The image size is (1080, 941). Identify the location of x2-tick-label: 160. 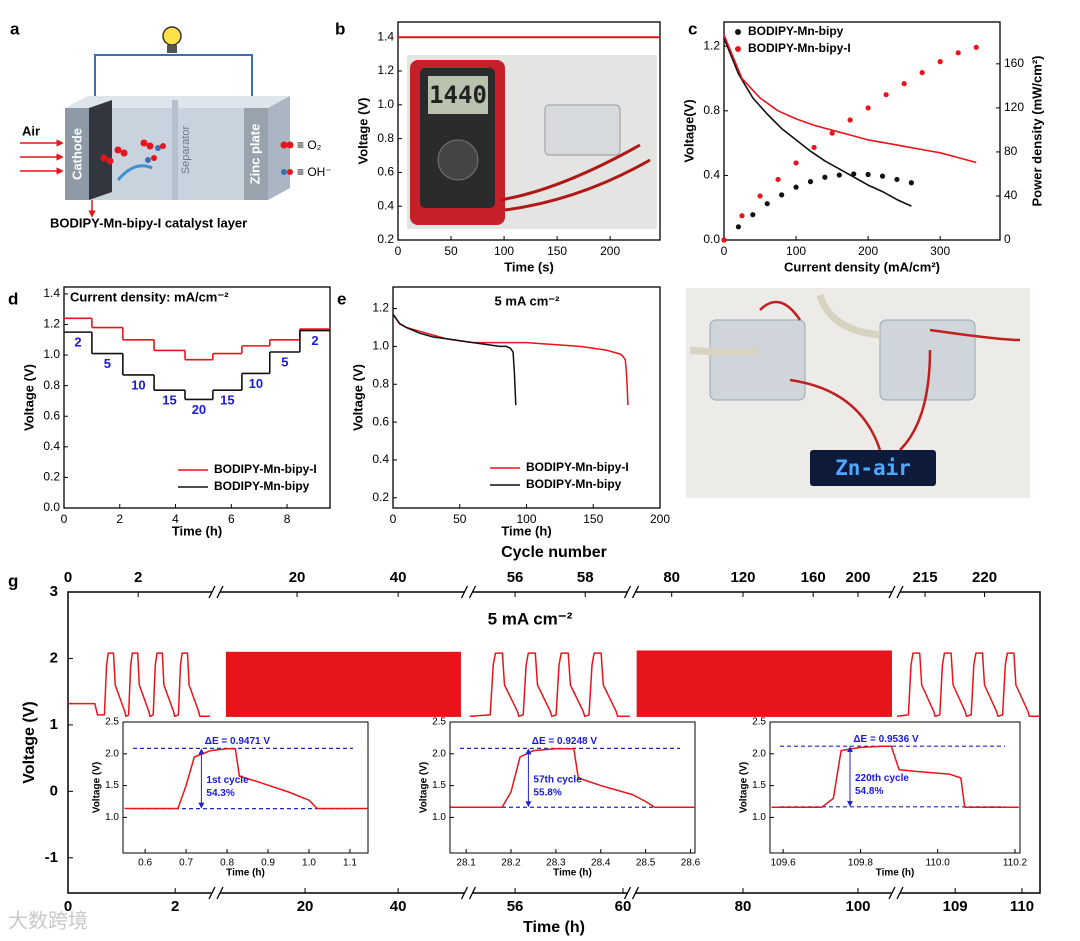
(813, 577).